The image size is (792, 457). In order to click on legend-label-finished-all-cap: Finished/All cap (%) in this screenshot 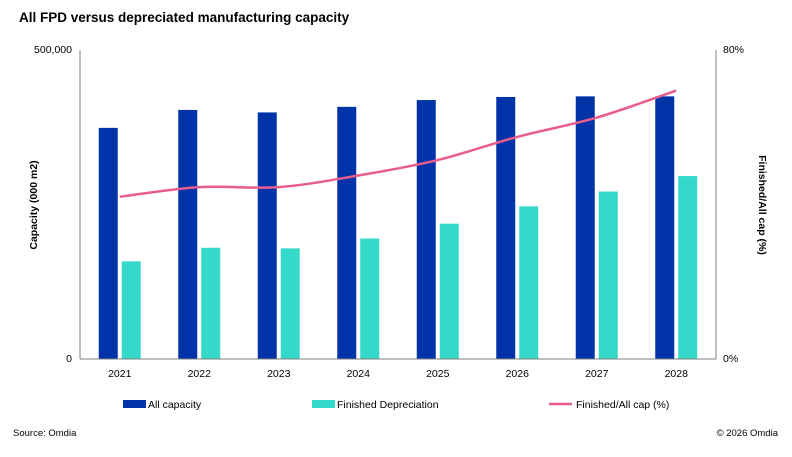, I will do `click(622, 405)`.